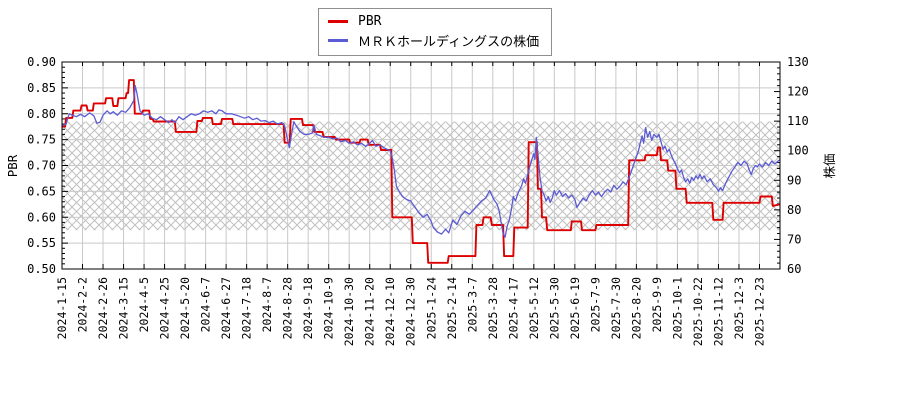  I want to click on x-tick-label: 2024-10-30, so click(349, 311).